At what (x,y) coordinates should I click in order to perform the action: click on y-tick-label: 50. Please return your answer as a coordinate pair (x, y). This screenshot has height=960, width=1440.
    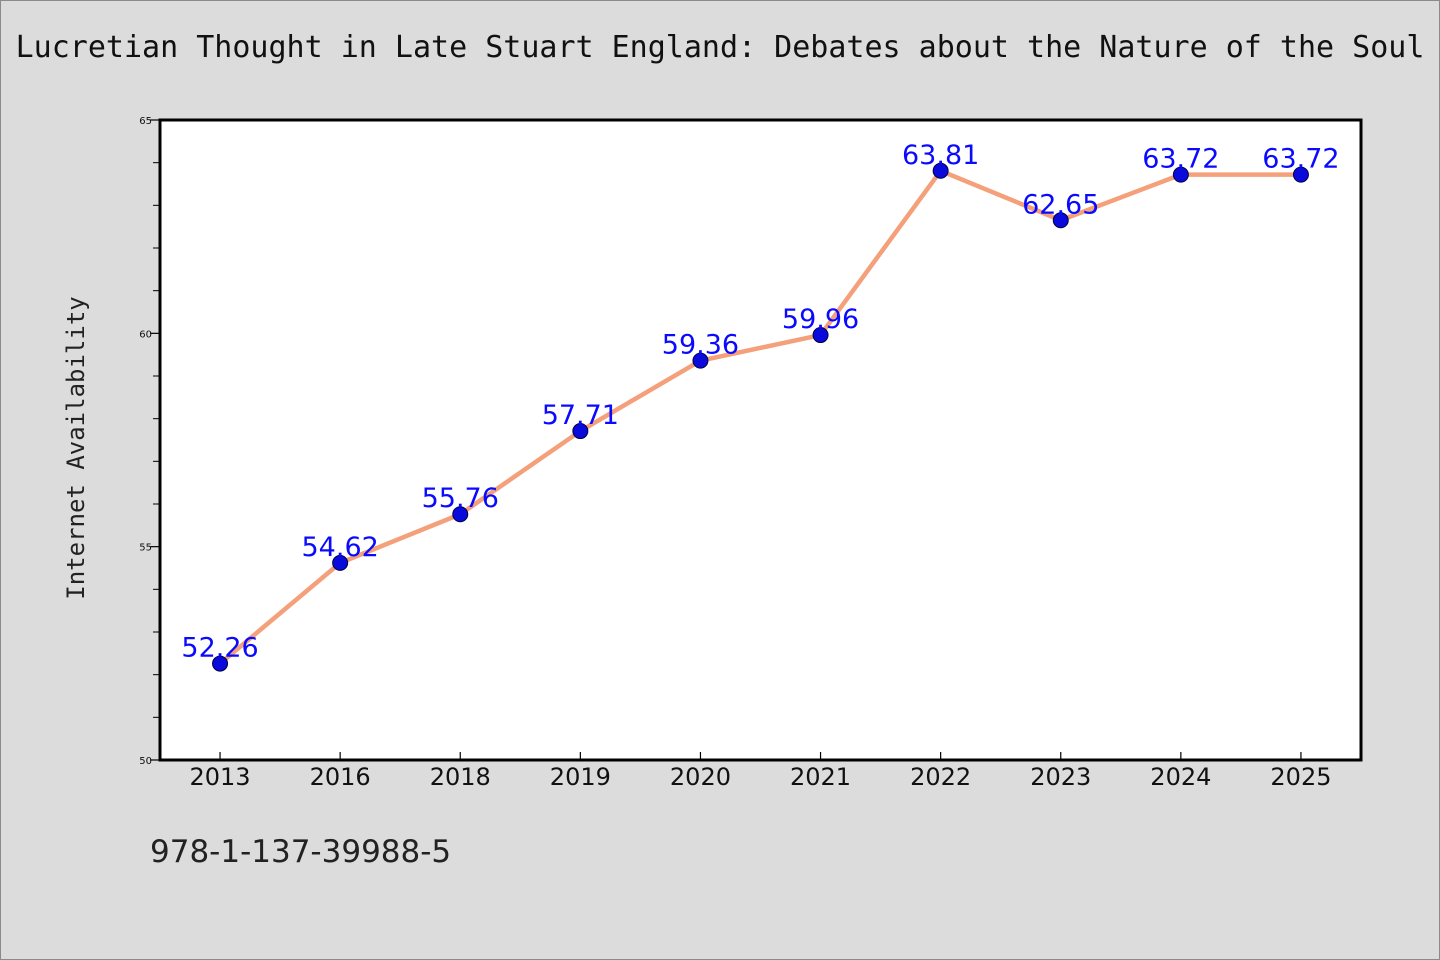
    Looking at the image, I should click on (145, 761).